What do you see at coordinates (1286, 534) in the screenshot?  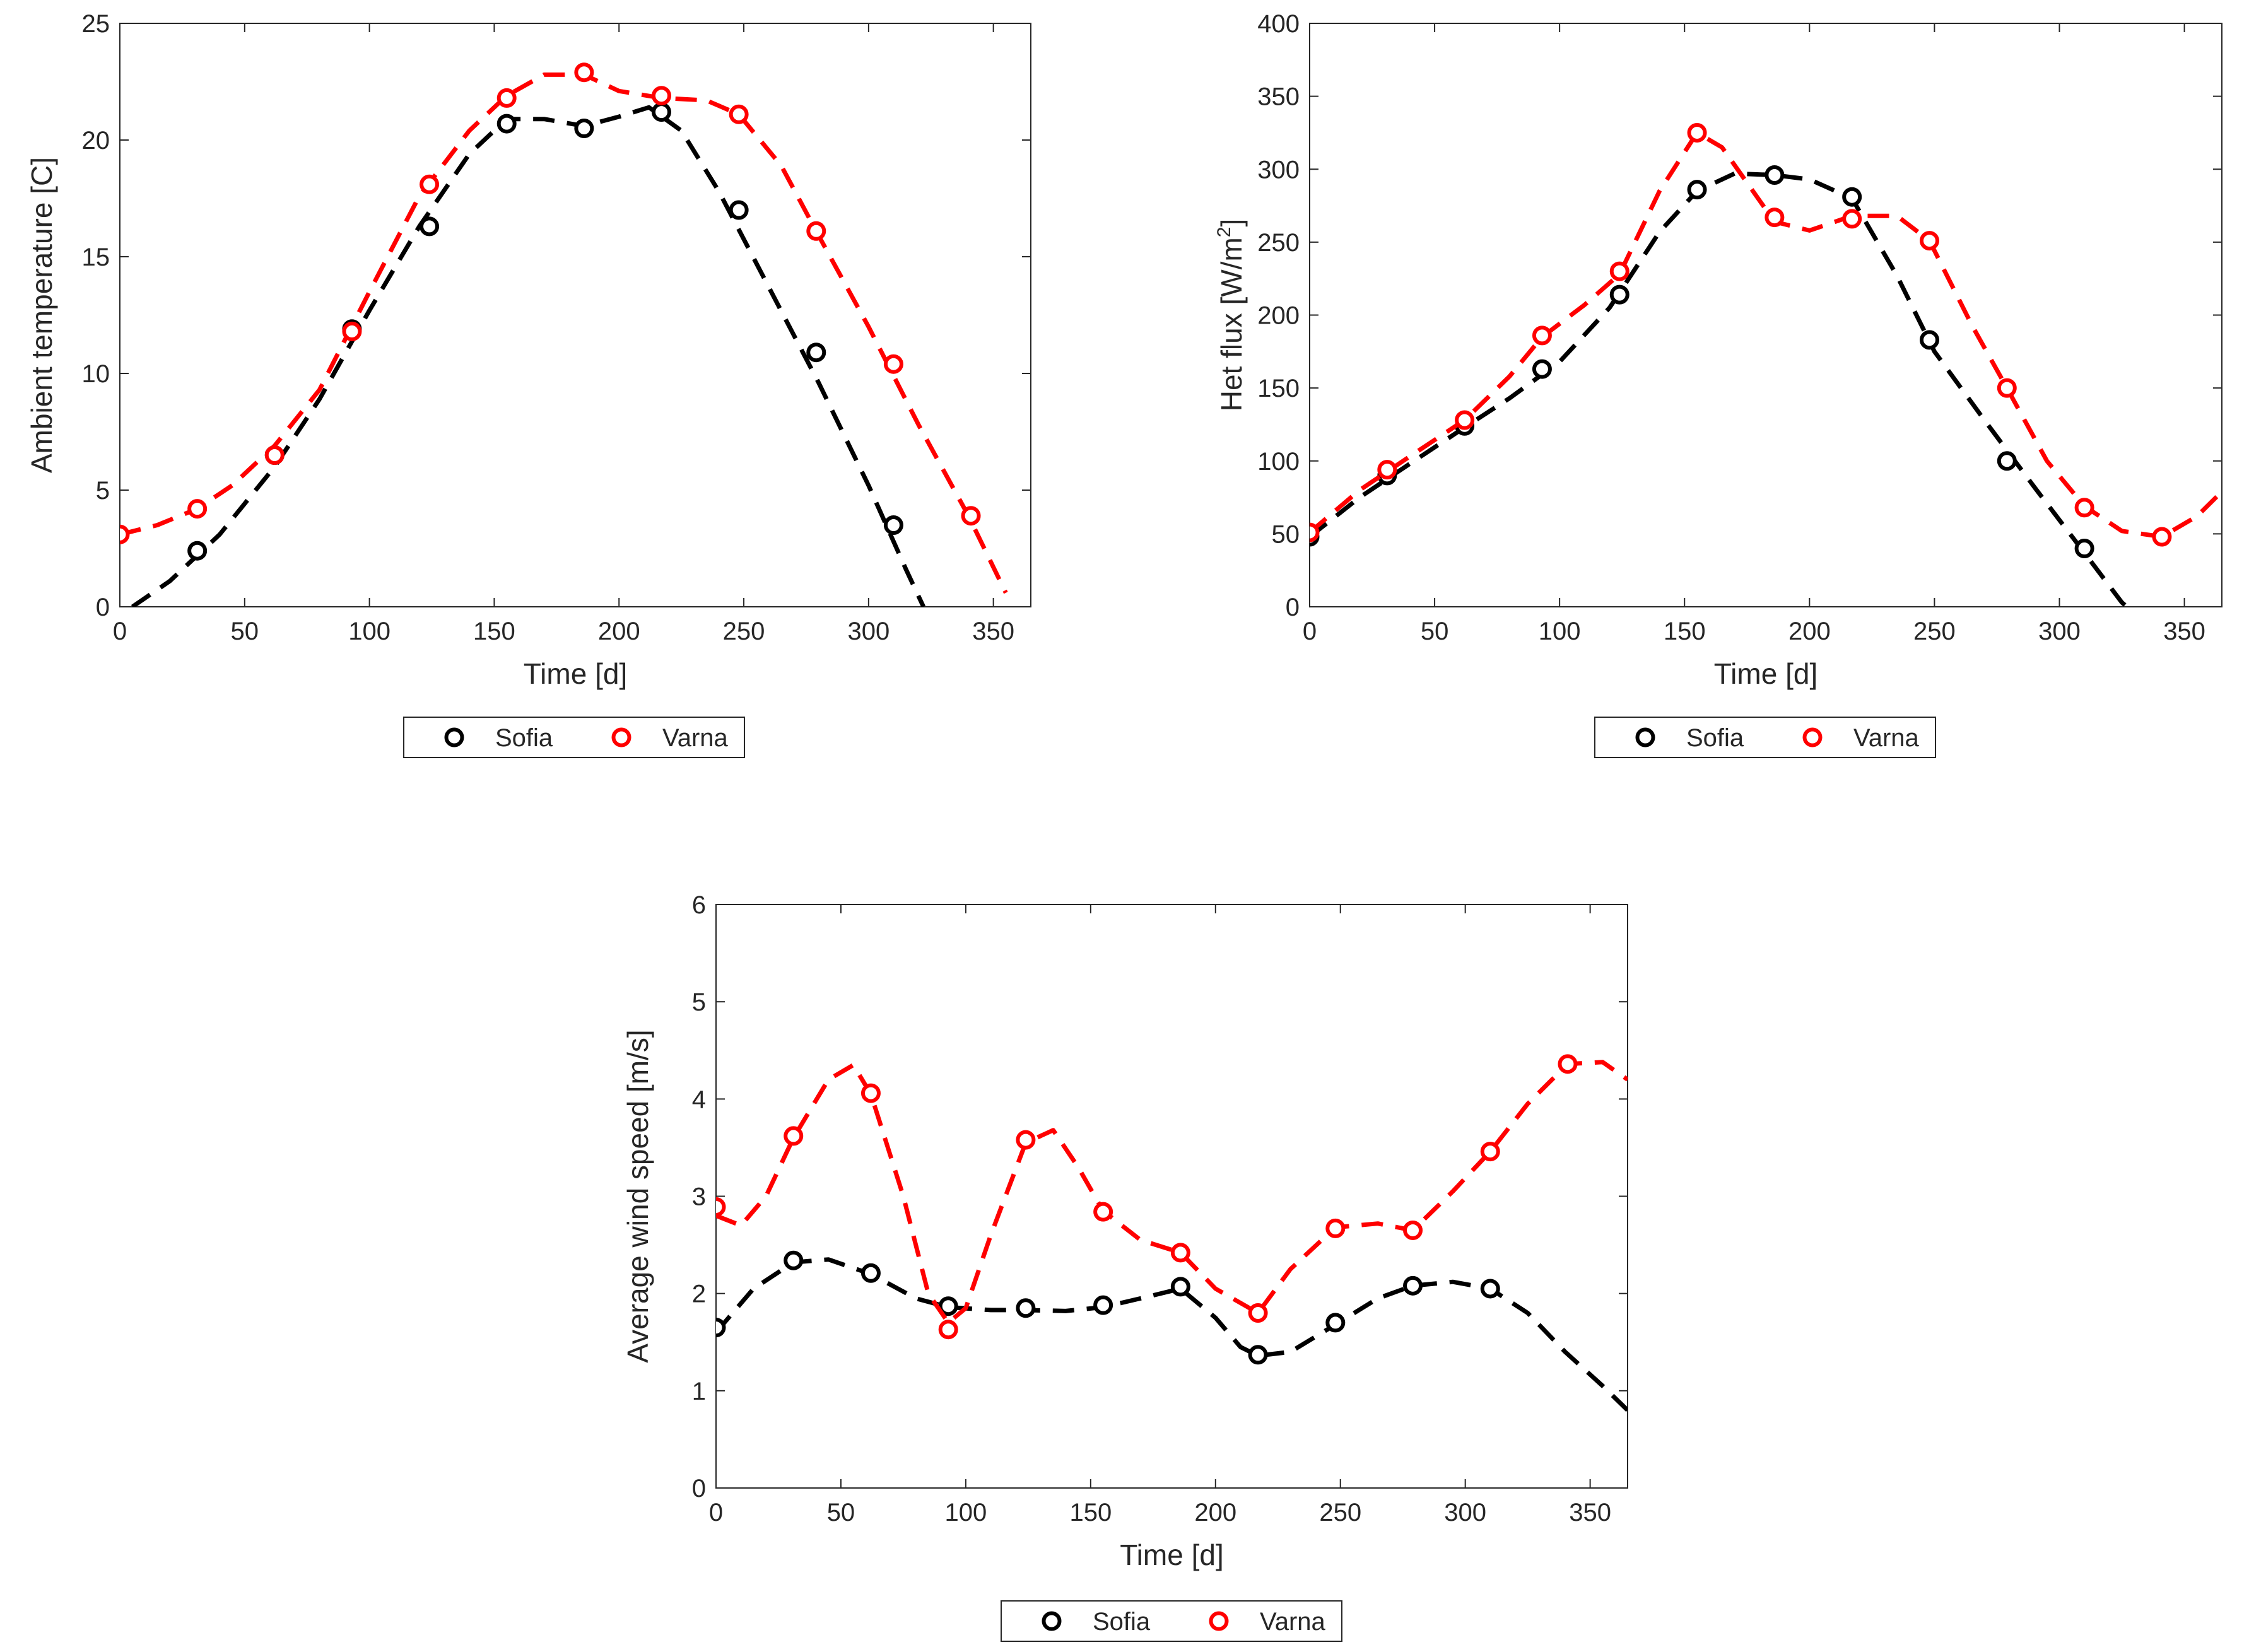 I see `y-tick-label: 50` at bounding box center [1286, 534].